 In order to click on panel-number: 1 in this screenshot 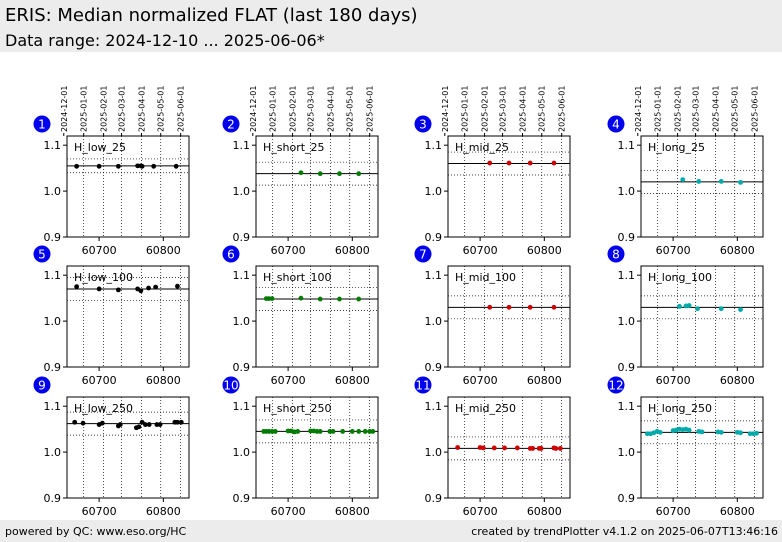, I will do `click(42, 125)`.